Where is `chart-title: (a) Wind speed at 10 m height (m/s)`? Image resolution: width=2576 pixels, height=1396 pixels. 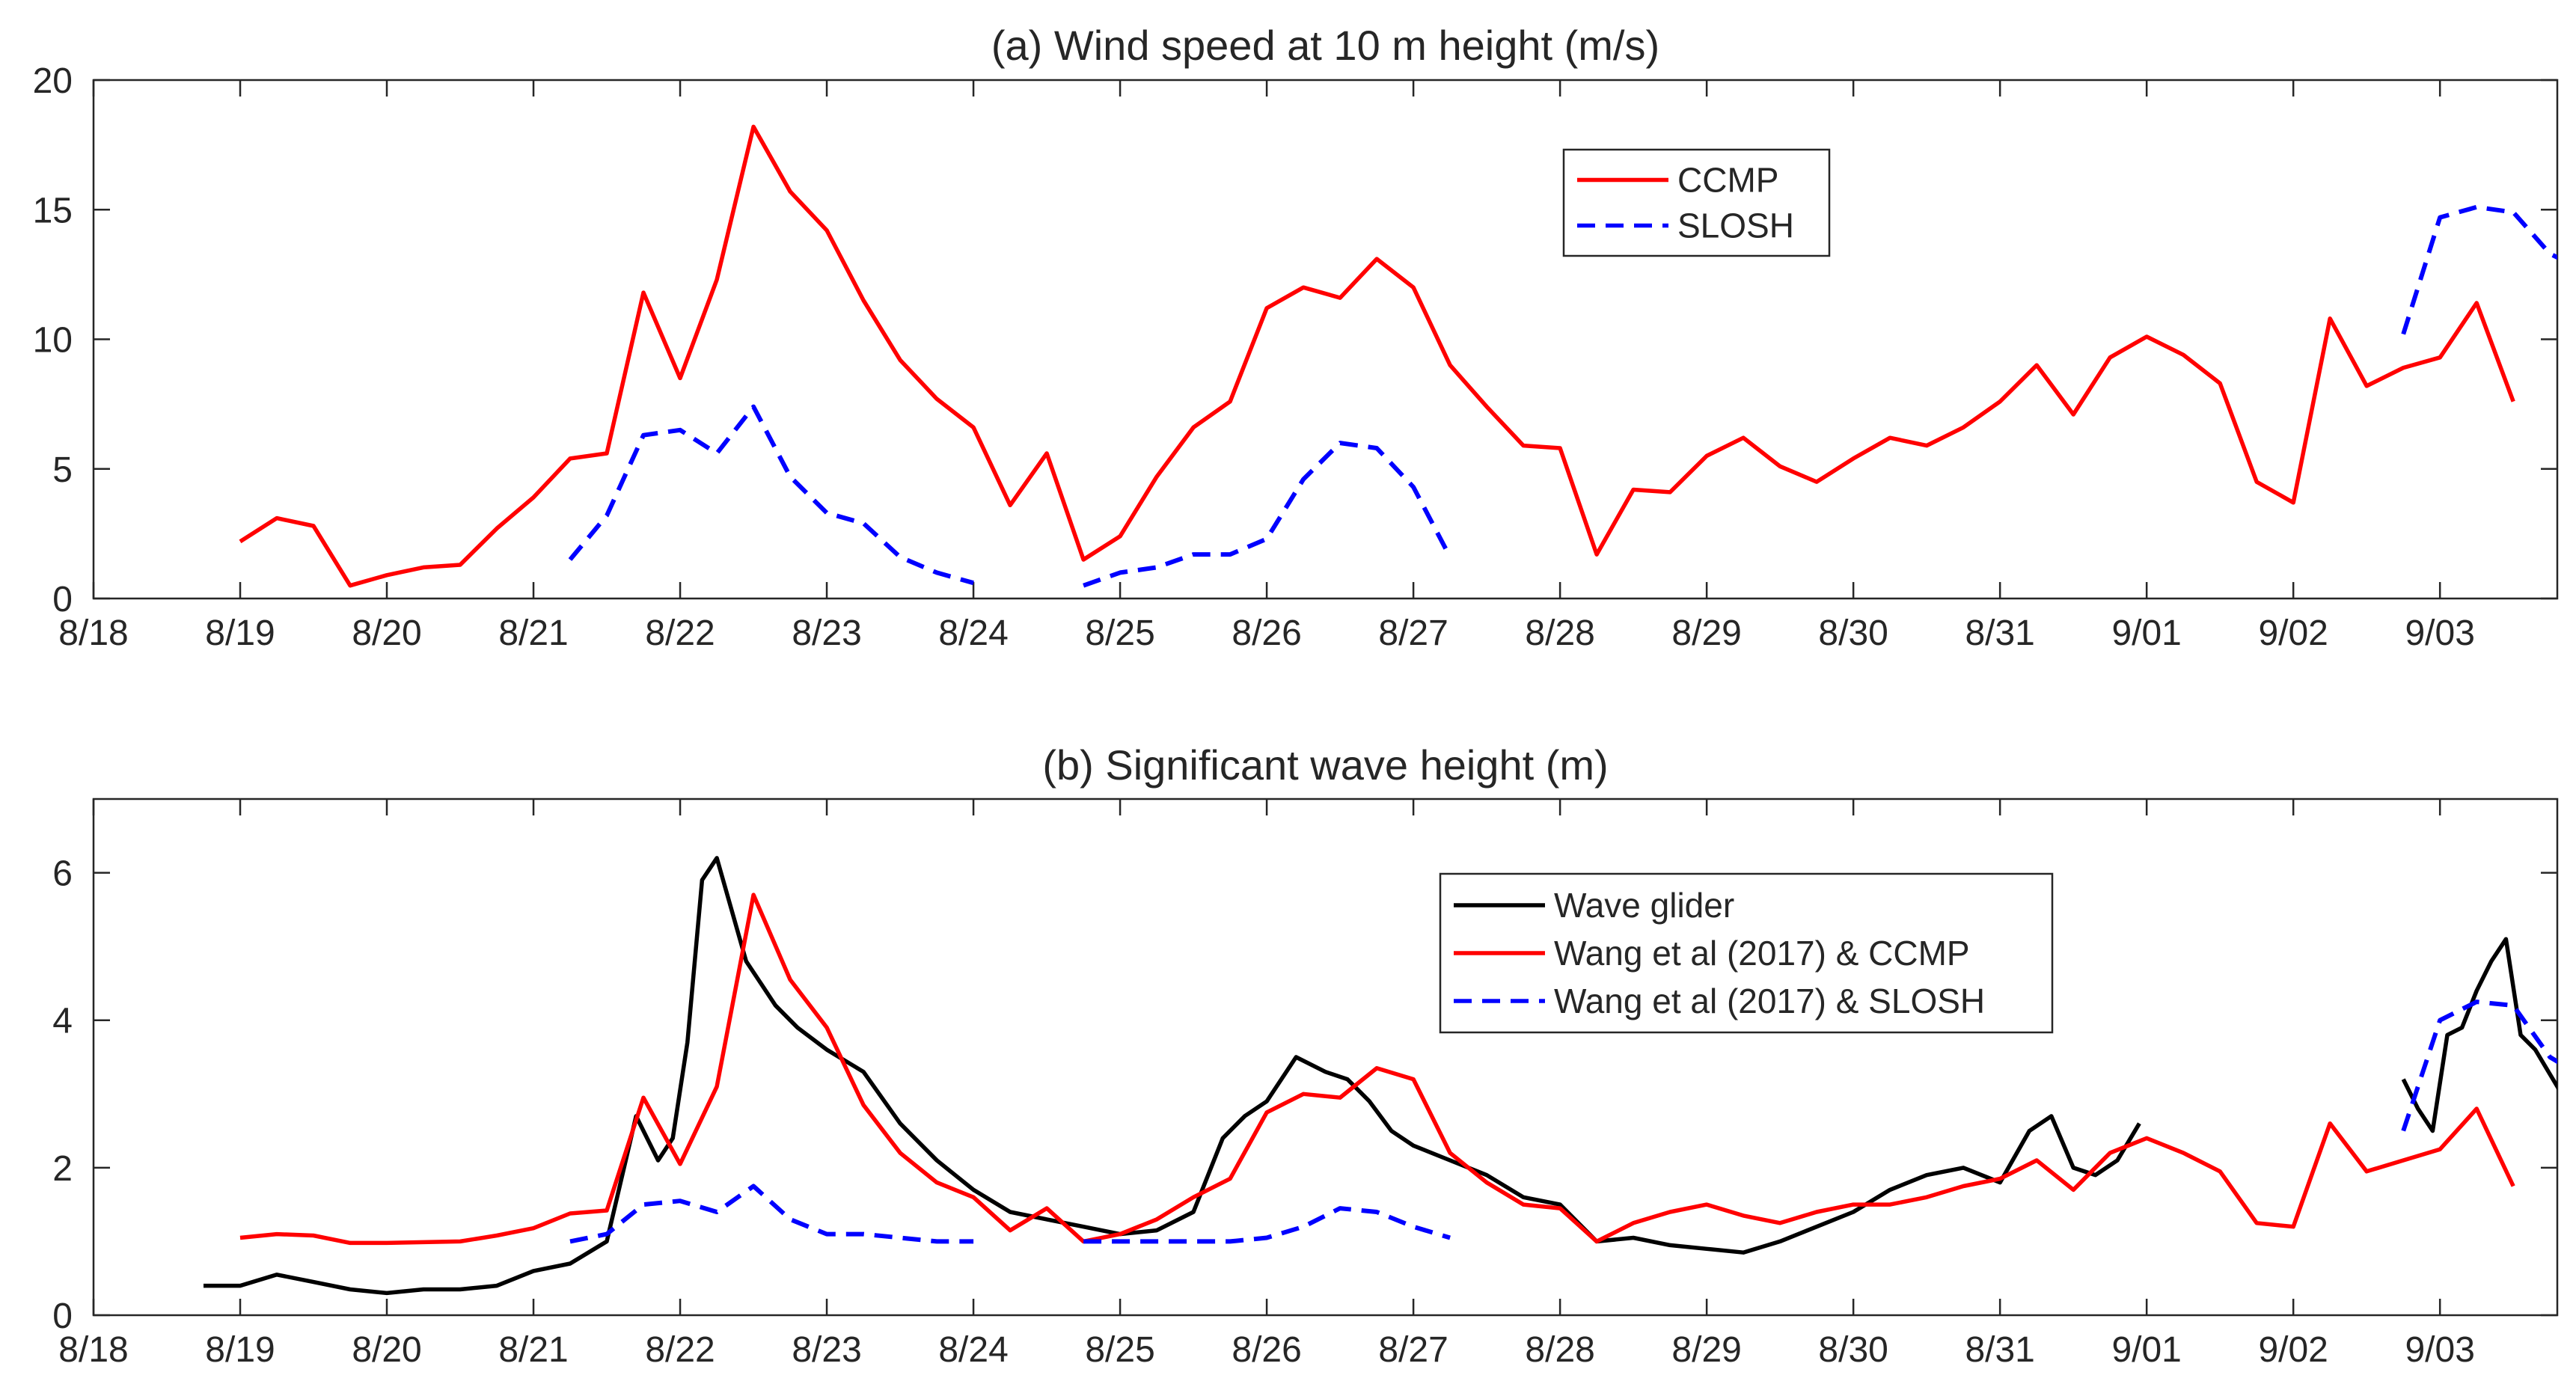 chart-title: (a) Wind speed at 10 m height (m/s) is located at coordinates (1325, 46).